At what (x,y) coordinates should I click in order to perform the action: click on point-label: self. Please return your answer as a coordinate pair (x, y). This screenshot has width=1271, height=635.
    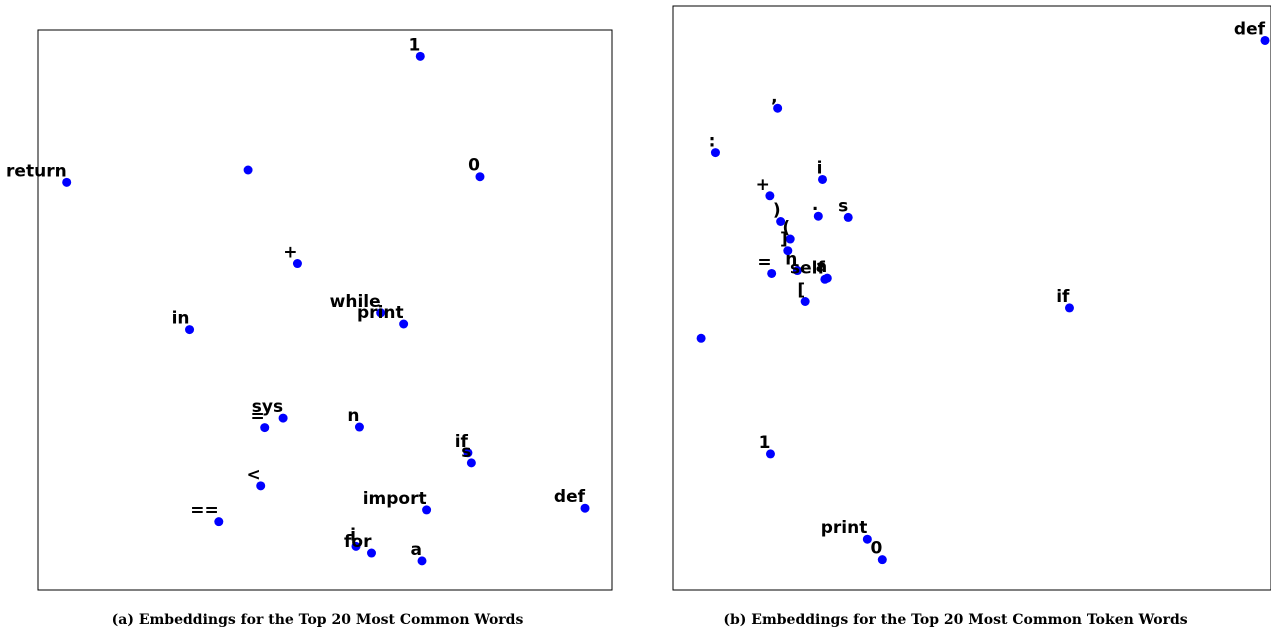
    Looking at the image, I should click on (807, 268).